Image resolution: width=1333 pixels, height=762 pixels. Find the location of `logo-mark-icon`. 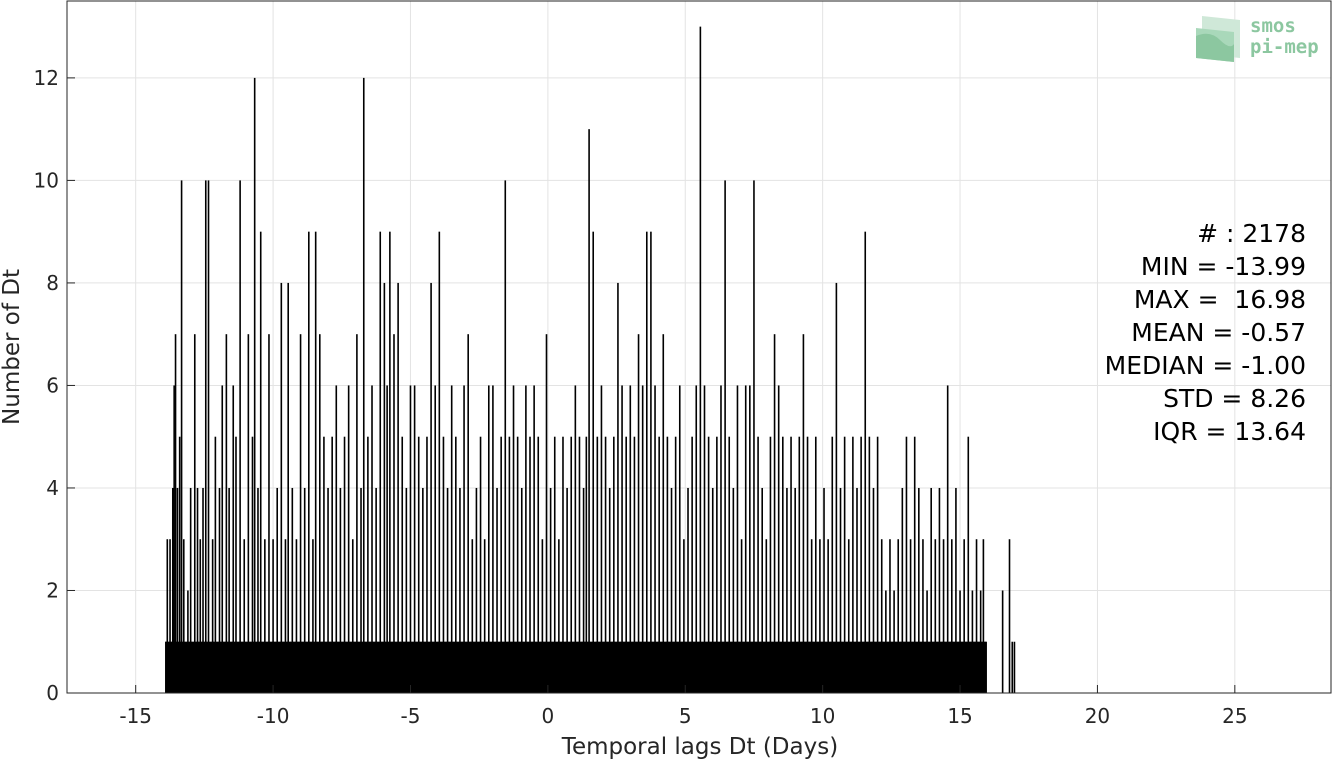

logo-mark-icon is located at coordinates (1218, 39).